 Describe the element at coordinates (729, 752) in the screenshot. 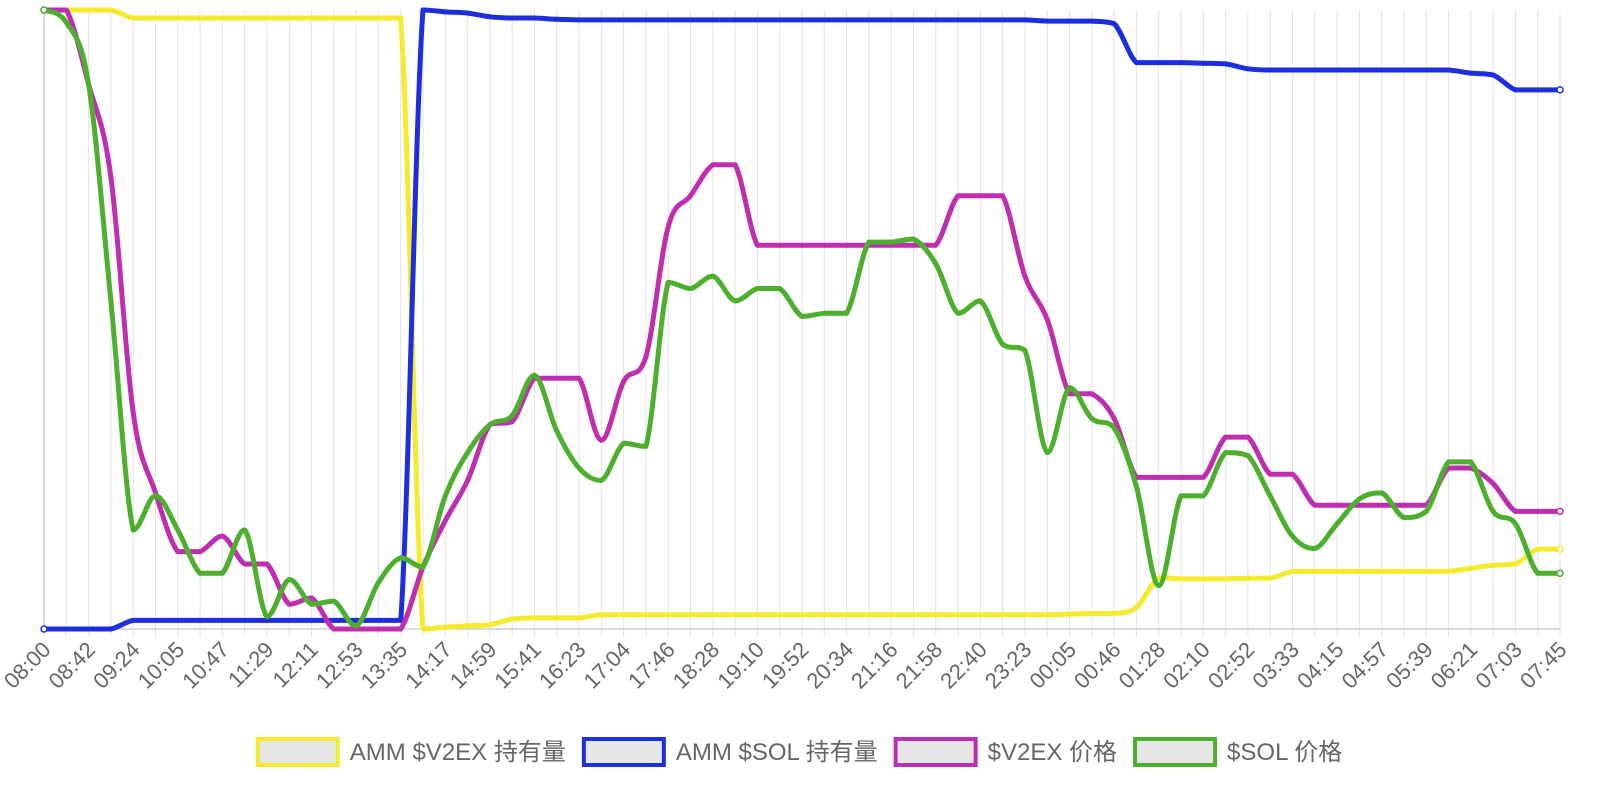

I see `legend-item-1: AMM $SOL 持有量` at that location.